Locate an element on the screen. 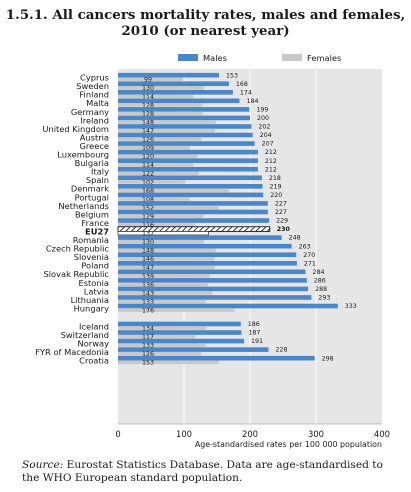 The width and height of the screenshot is (411, 492). country-label: Austria is located at coordinates (94, 137).